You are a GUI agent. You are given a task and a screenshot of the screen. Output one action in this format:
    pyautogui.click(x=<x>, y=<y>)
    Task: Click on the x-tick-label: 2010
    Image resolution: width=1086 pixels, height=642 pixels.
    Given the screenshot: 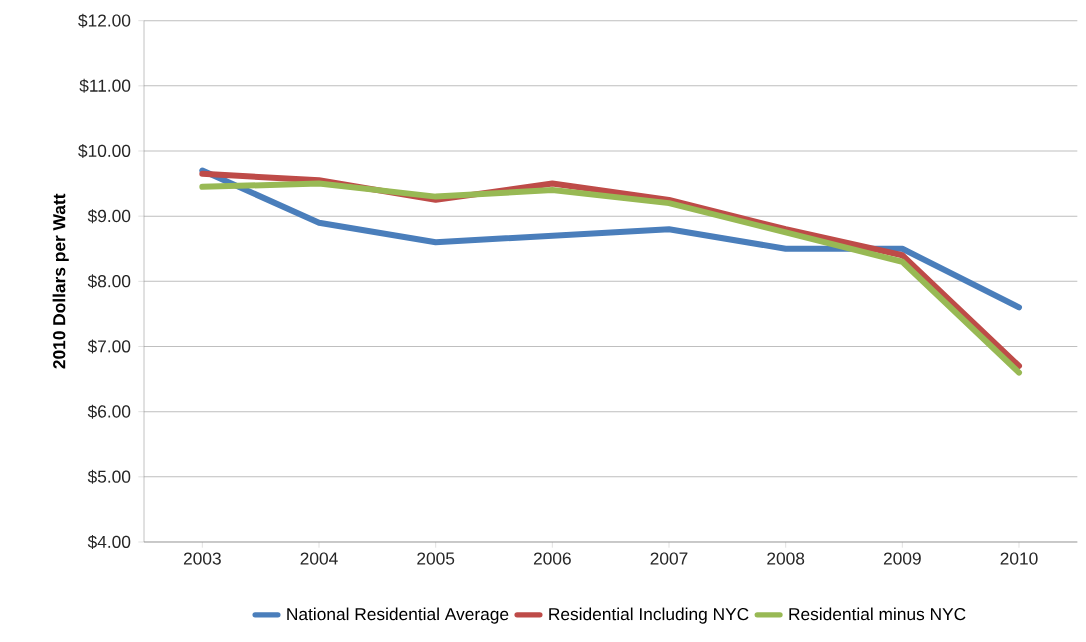 What is the action you would take?
    pyautogui.click(x=1019, y=558)
    